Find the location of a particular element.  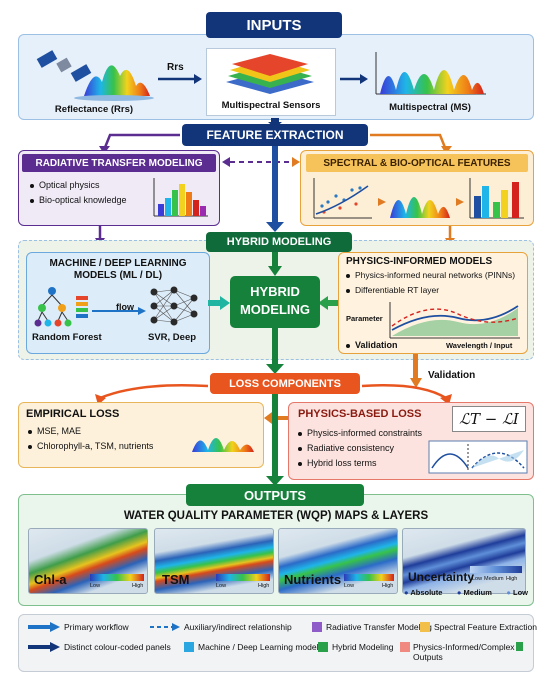

hybrid-down-arrow-in is located at coordinates (275, 264).